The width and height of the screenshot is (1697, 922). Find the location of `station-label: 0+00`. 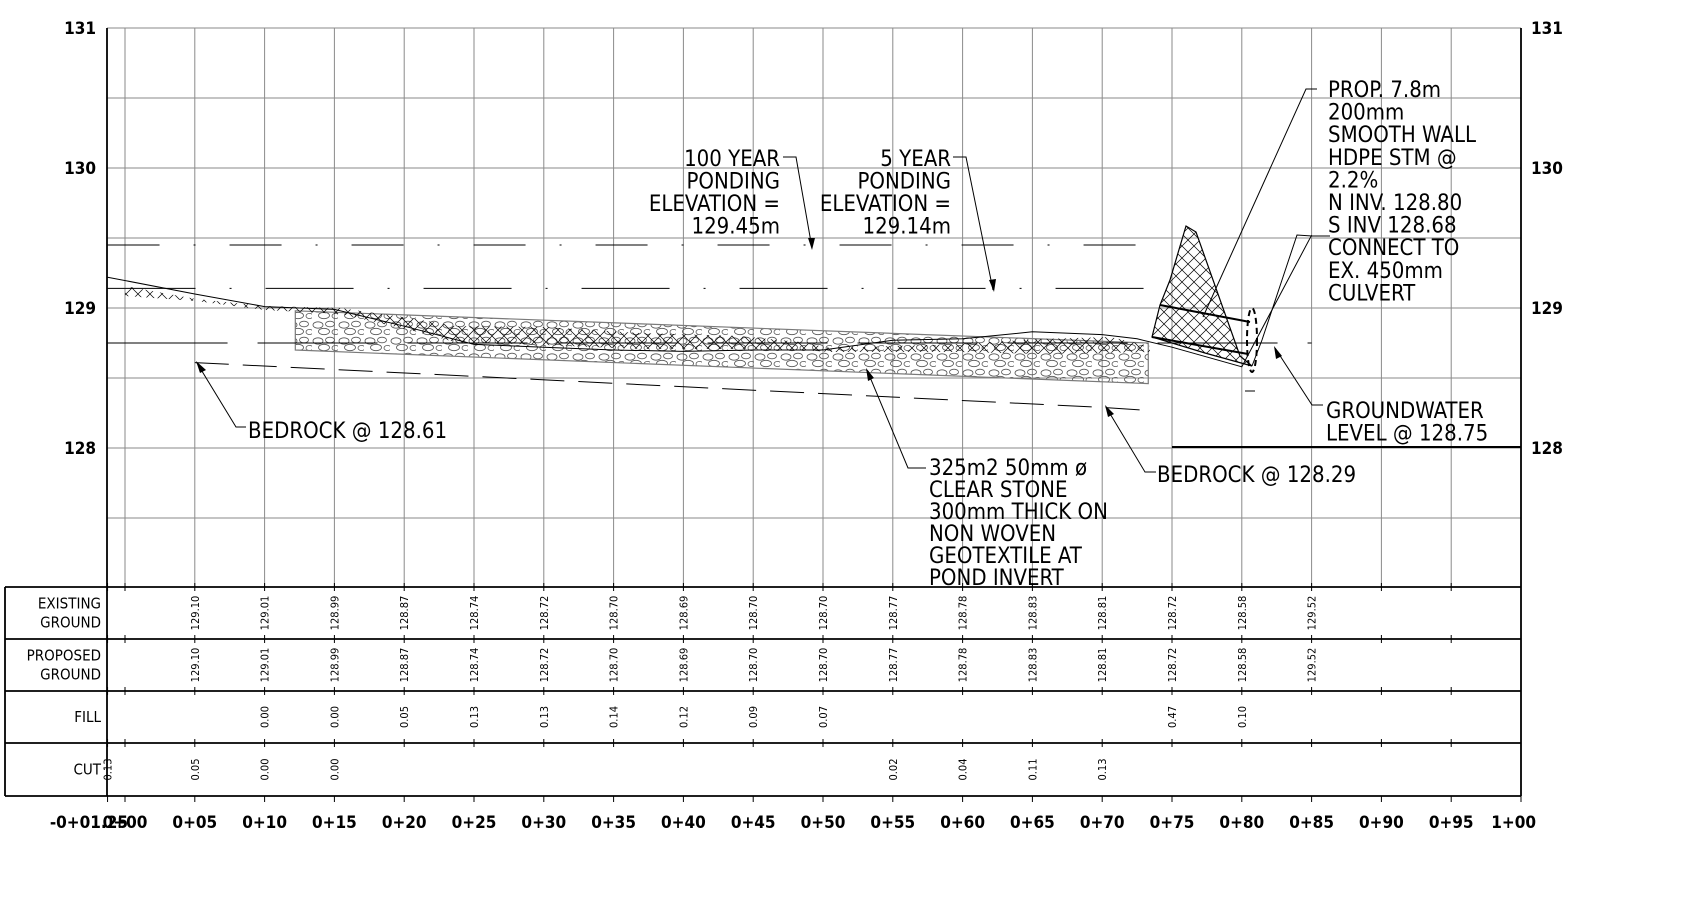

station-label: 0+00 is located at coordinates (125, 823).